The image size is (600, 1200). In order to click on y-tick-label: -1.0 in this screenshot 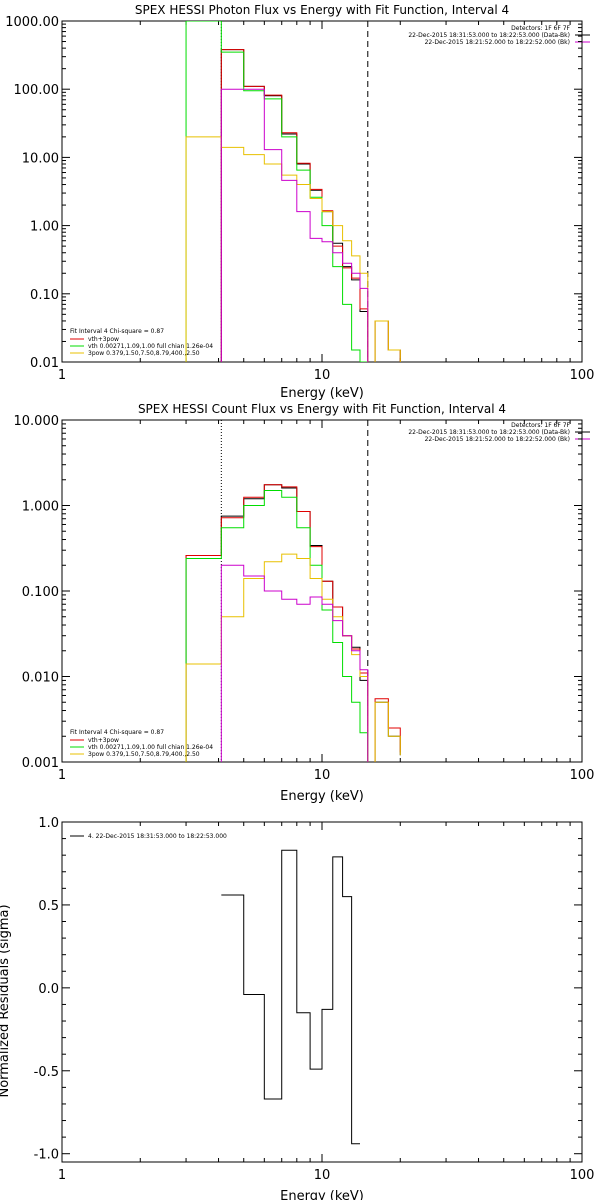, I will do `click(46, 1155)`.